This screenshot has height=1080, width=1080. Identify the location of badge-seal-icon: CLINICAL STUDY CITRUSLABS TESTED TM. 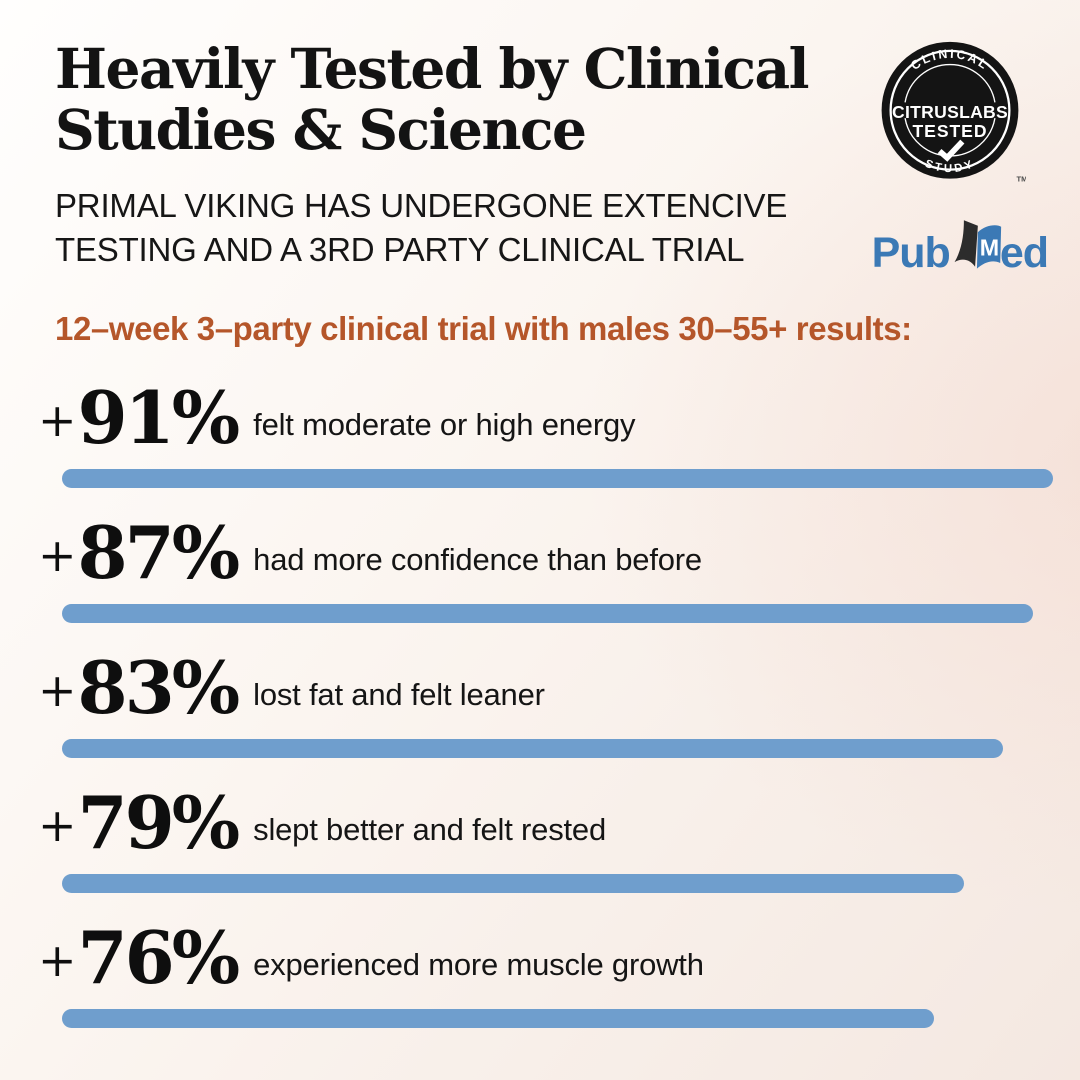
(954, 112).